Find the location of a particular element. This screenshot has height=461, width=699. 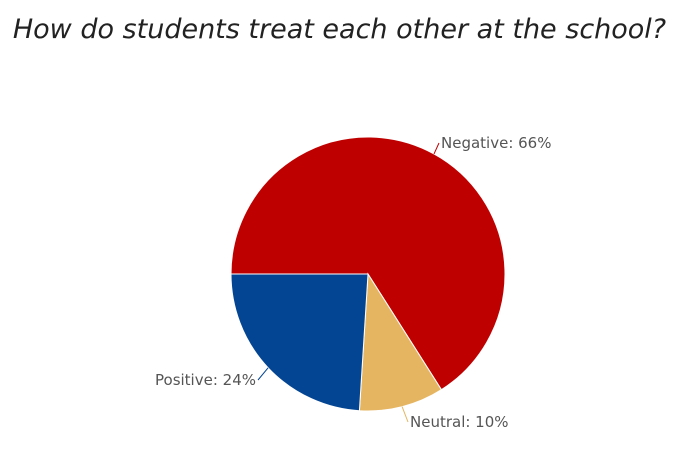

slice-label-negative: Negative: 66% is located at coordinates (496, 143).